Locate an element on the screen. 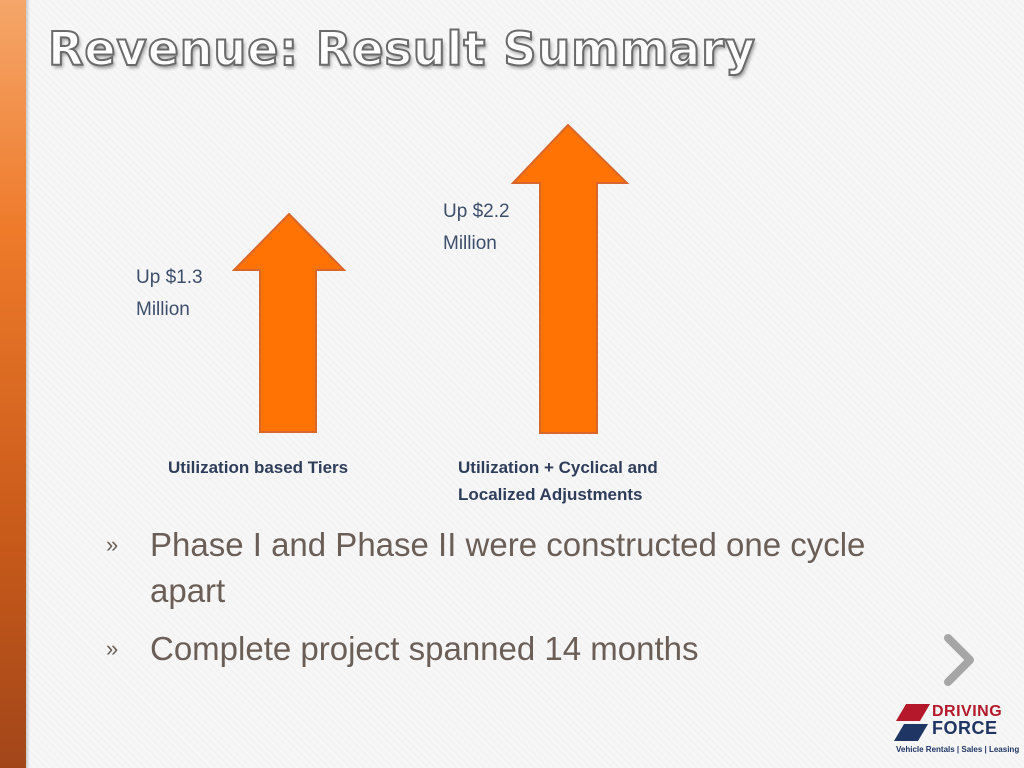  logo-line2: FORCE is located at coordinates (965, 728).